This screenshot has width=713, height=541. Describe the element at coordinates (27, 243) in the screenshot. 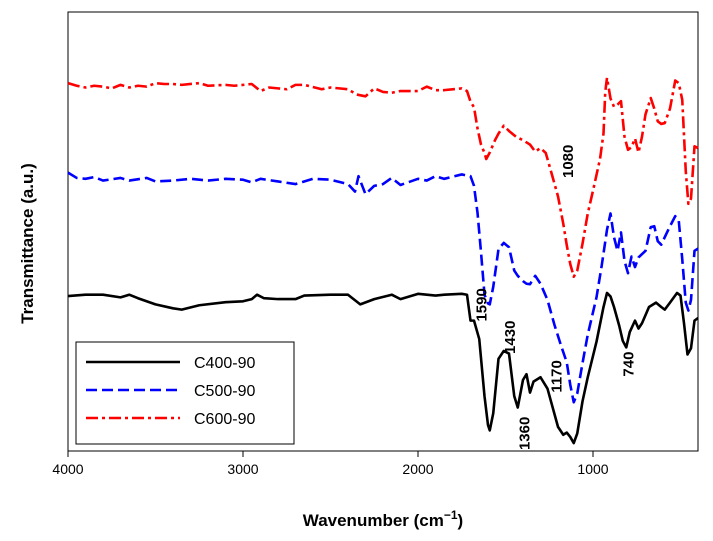

I see `y-axis-title: Transmittance (a.u.)` at that location.